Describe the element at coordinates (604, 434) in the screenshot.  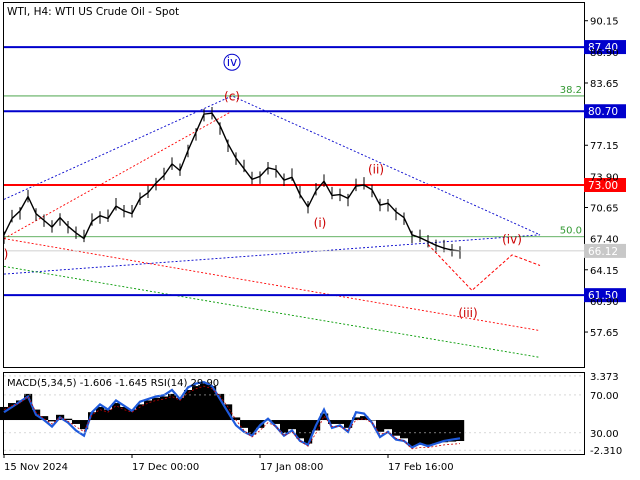
I see `ind-tick-label-2: 30.00` at that location.